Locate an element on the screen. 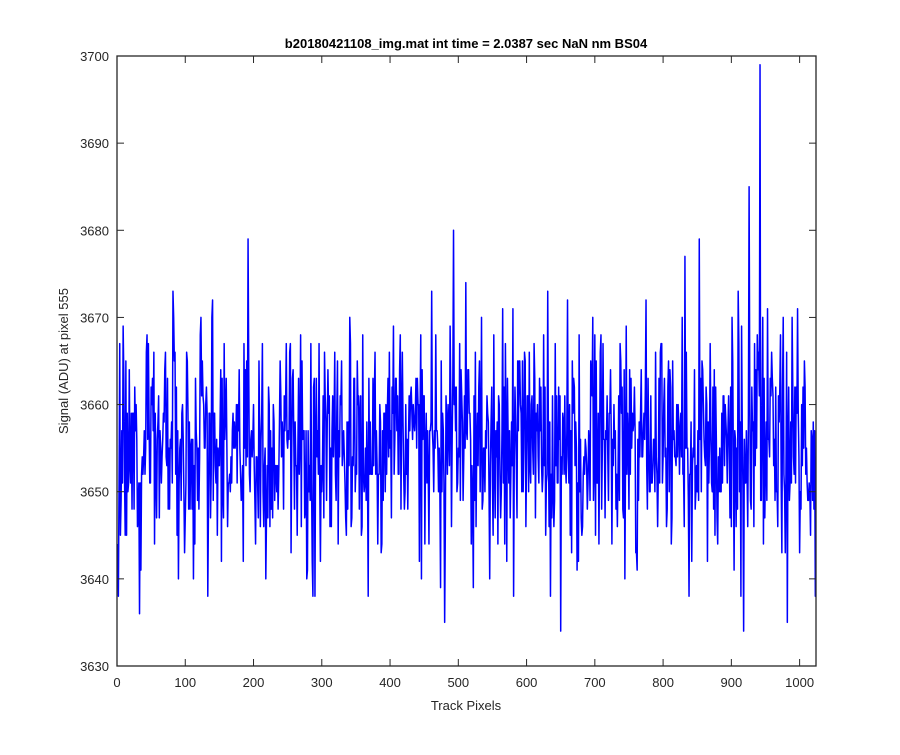  y-axis-label: Signal (ADU) at pixel 555 is located at coordinates (63, 361).